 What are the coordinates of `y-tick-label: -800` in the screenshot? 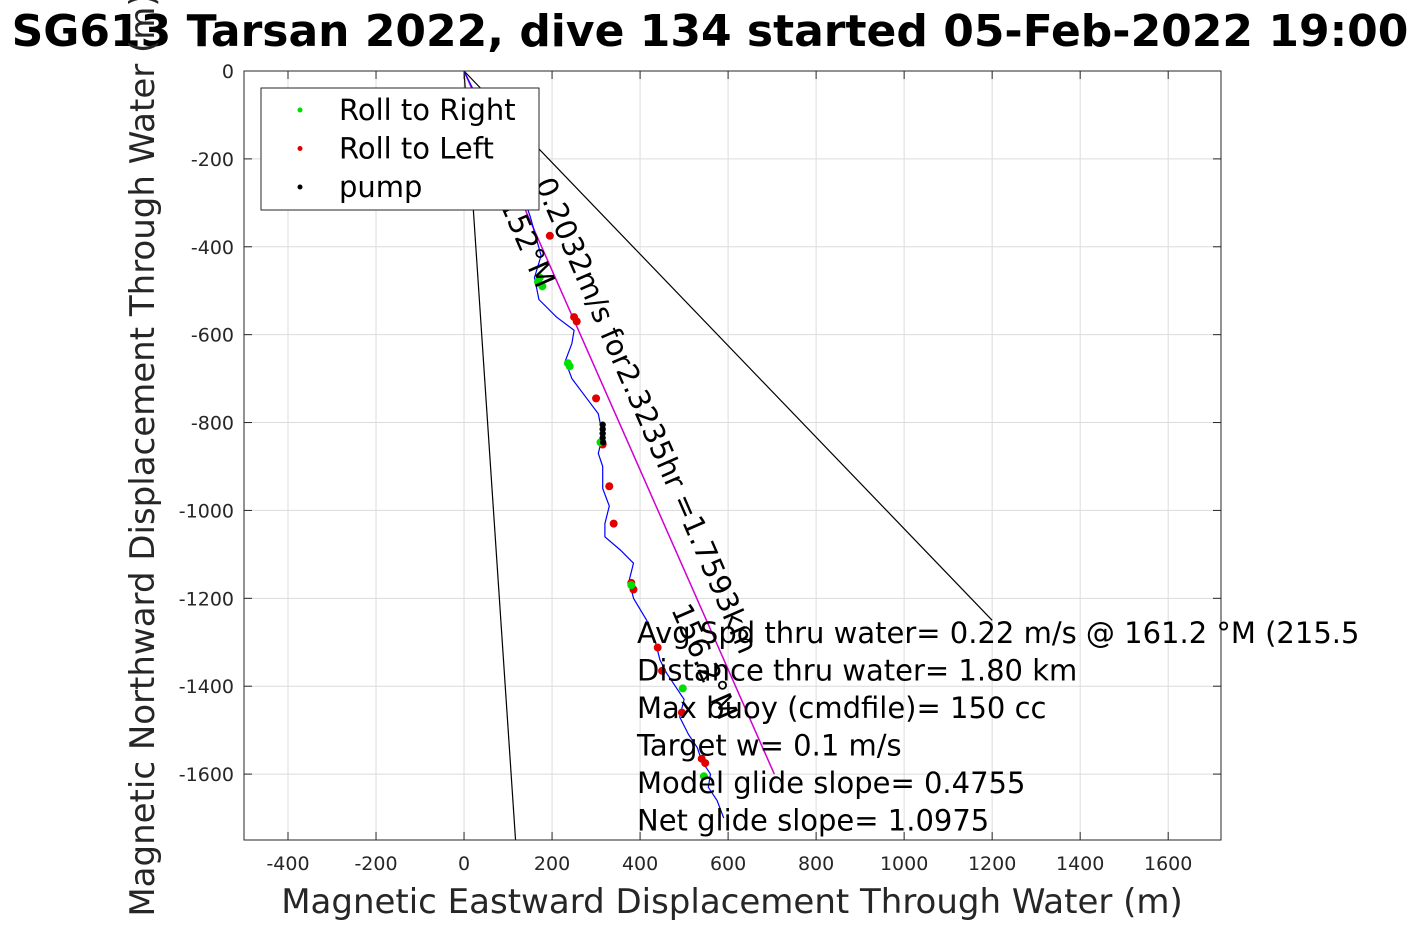 It's located at (212, 424).